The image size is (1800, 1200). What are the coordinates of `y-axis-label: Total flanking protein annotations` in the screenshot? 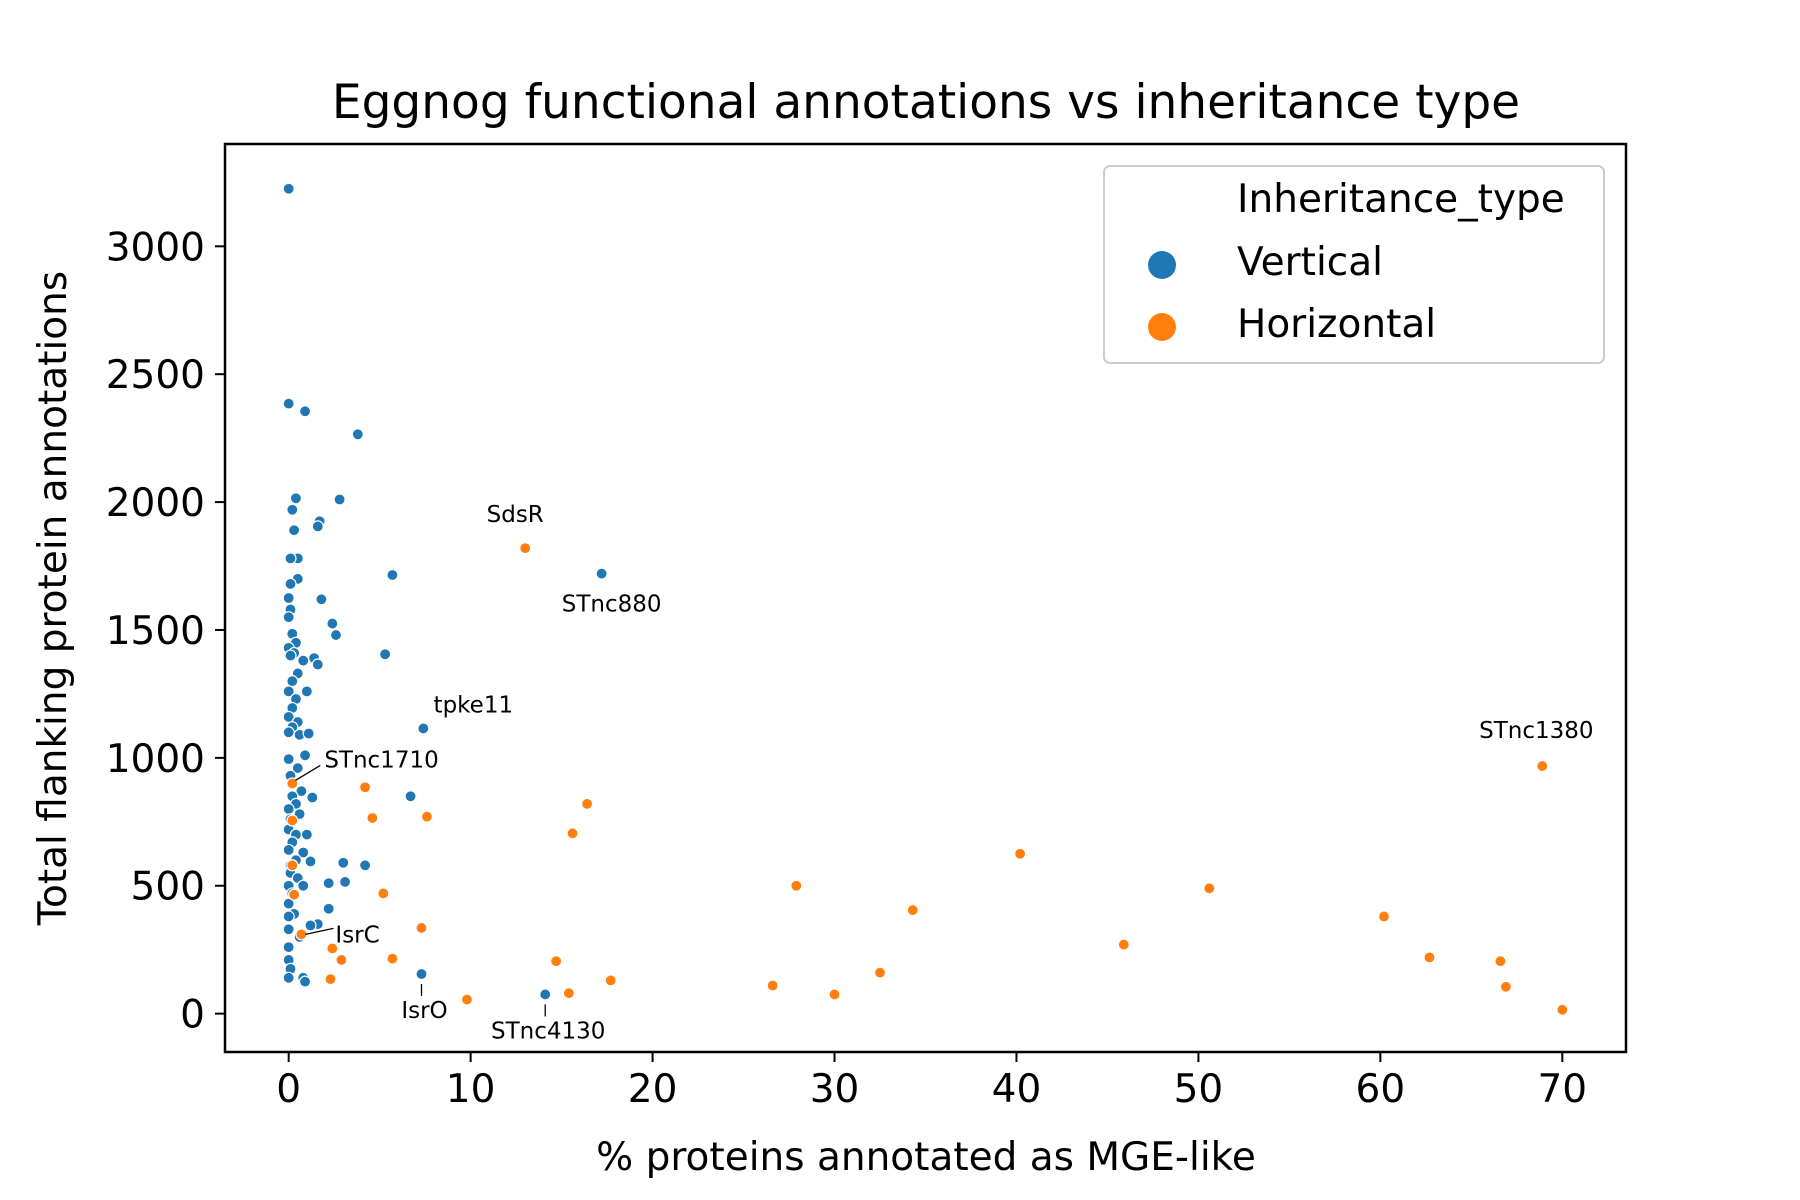 It's located at (53, 598).